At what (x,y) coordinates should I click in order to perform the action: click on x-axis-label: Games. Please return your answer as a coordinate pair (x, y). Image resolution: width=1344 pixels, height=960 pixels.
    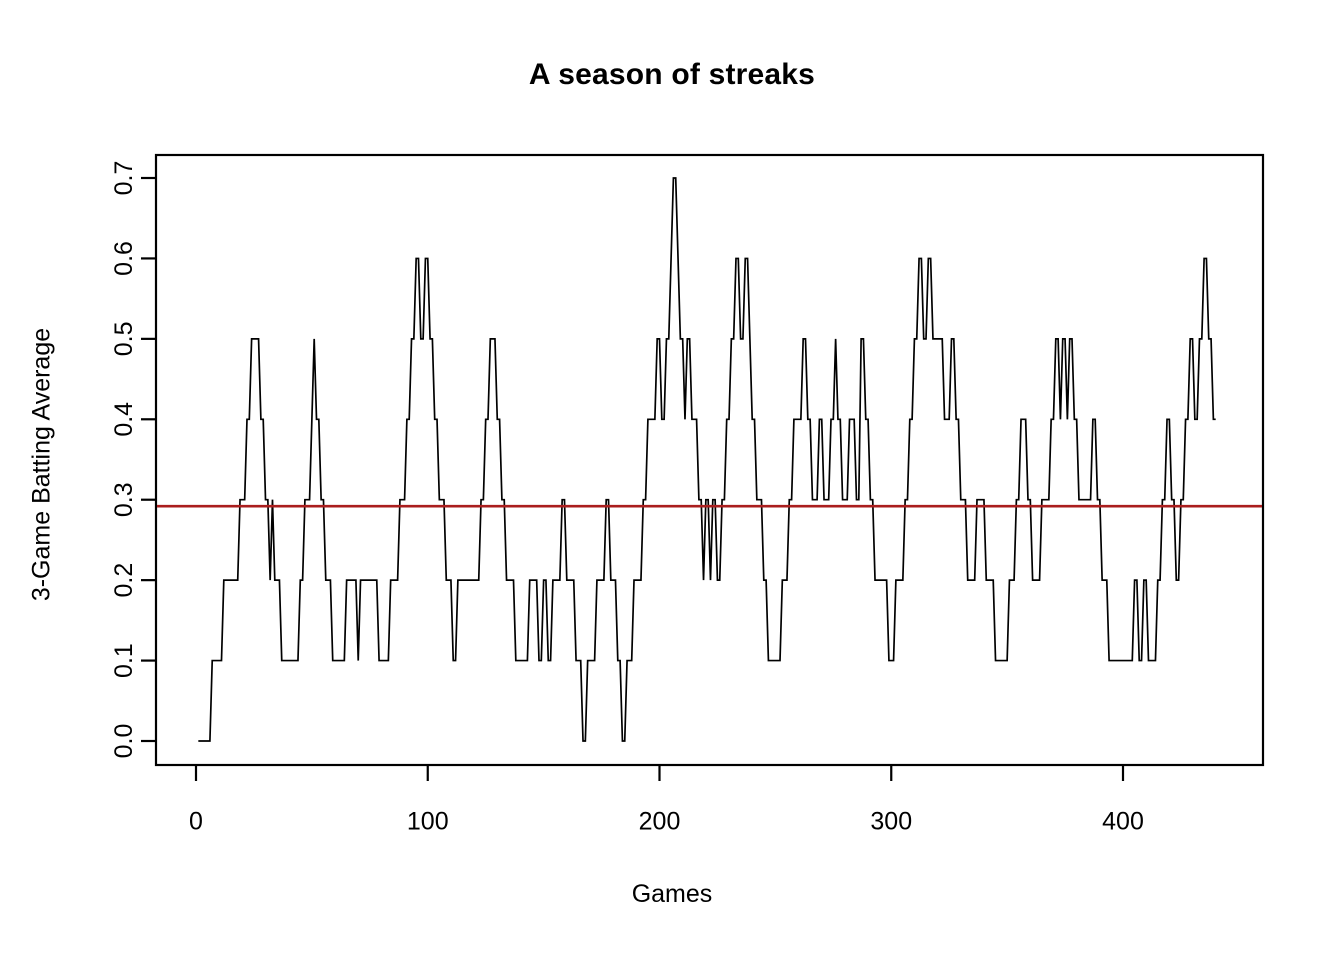
    Looking at the image, I should click on (672, 894).